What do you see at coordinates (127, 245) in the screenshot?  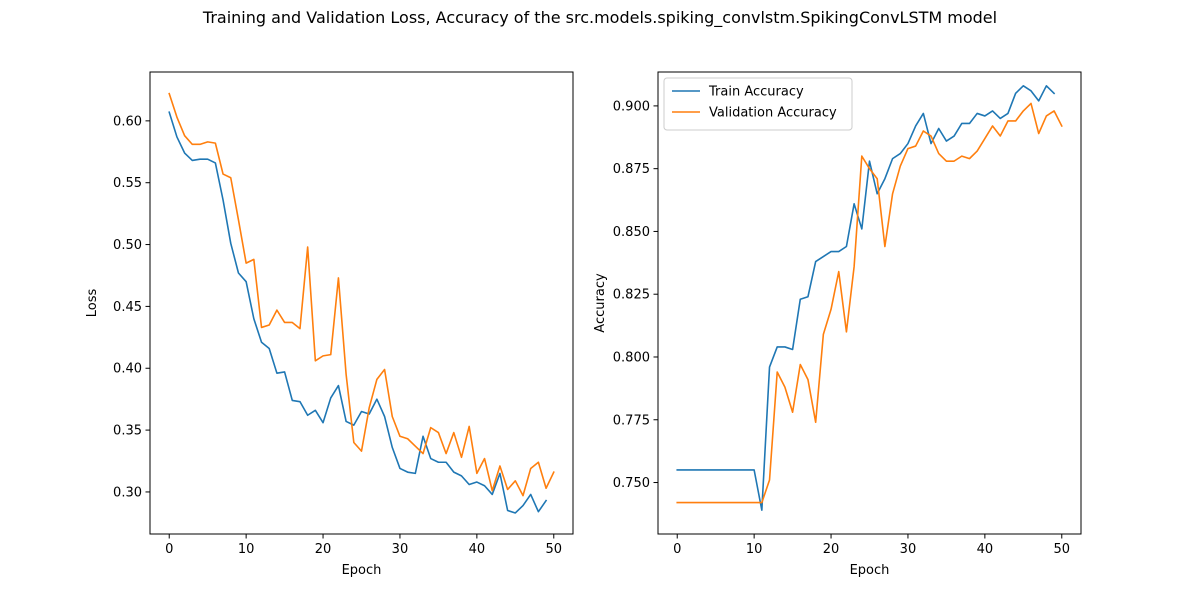 I see `y-tick-label: 0.50` at bounding box center [127, 245].